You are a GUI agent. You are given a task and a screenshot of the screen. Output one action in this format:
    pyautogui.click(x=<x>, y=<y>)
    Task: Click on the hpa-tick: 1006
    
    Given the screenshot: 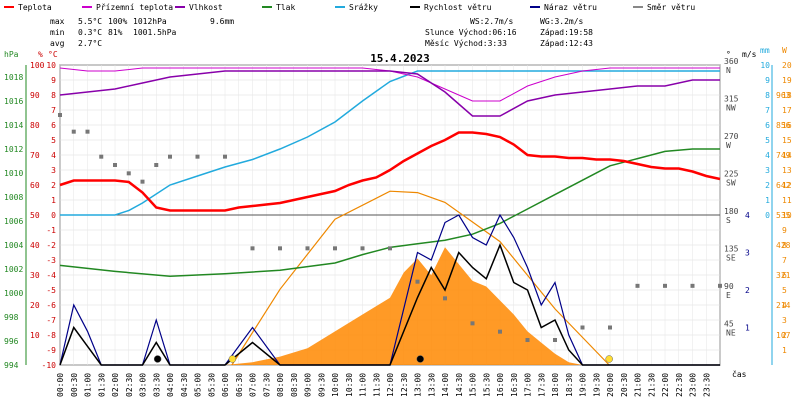 What is the action you would take?
    pyautogui.click(x=13, y=221)
    